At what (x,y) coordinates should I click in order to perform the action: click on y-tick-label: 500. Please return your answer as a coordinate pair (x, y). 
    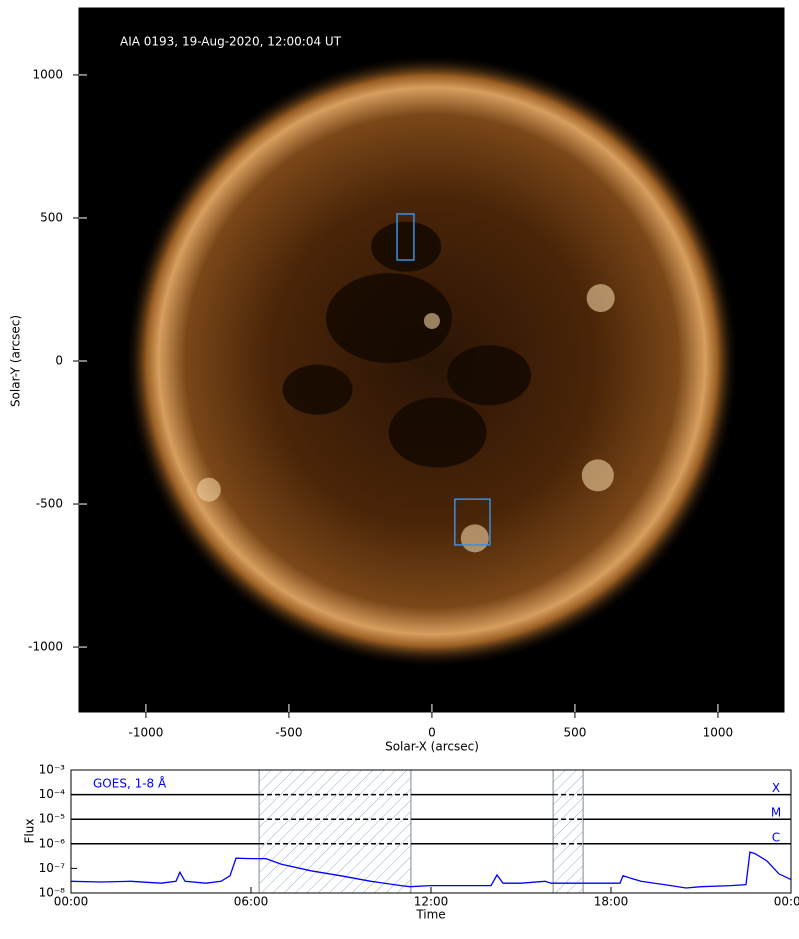
    Looking at the image, I should click on (51, 217).